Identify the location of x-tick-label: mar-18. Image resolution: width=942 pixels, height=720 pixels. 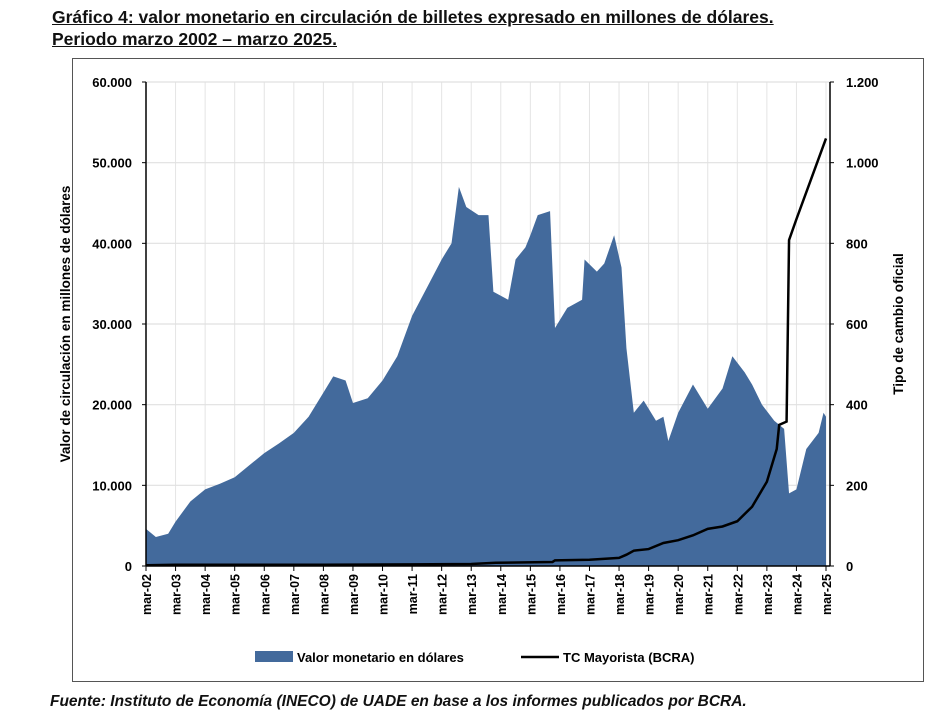
(620, 594).